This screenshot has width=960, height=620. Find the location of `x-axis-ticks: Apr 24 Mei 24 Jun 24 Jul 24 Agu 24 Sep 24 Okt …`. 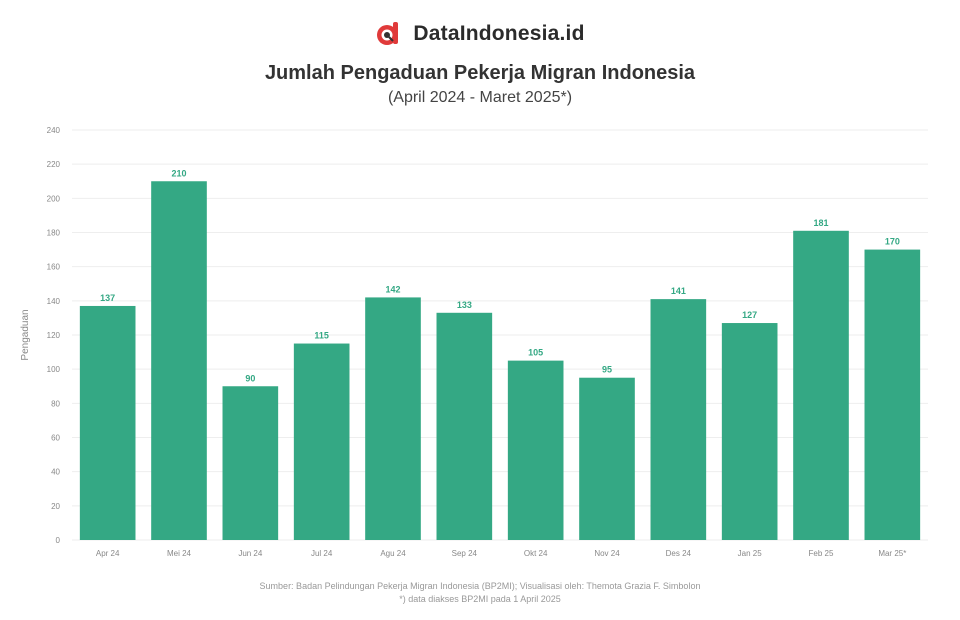

x-axis-ticks: Apr 24 Mei 24 Jun 24 Jul 24 Agu 24 Sep 24 Okt … is located at coordinates (501, 553).